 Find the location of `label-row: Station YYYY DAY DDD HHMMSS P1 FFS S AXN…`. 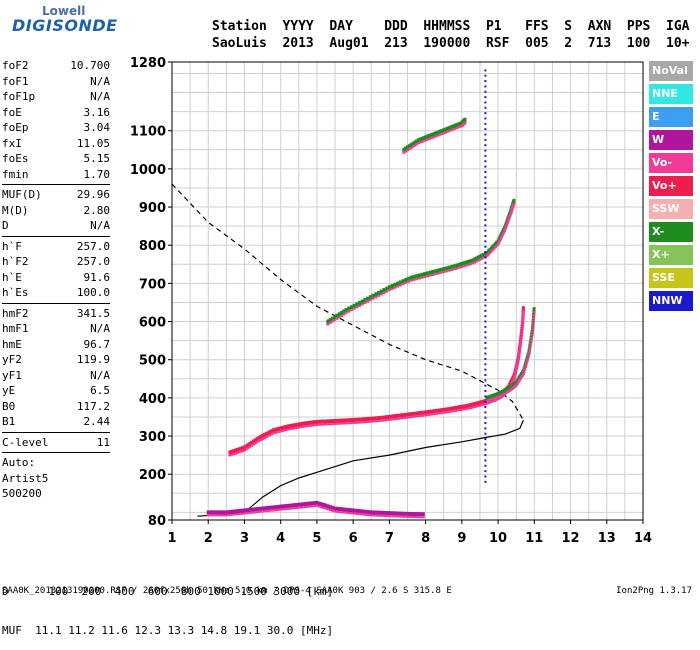

label-row: Station YYYY DAY DDD HHMMSS P1 FFS S AXN… is located at coordinates (456, 26).